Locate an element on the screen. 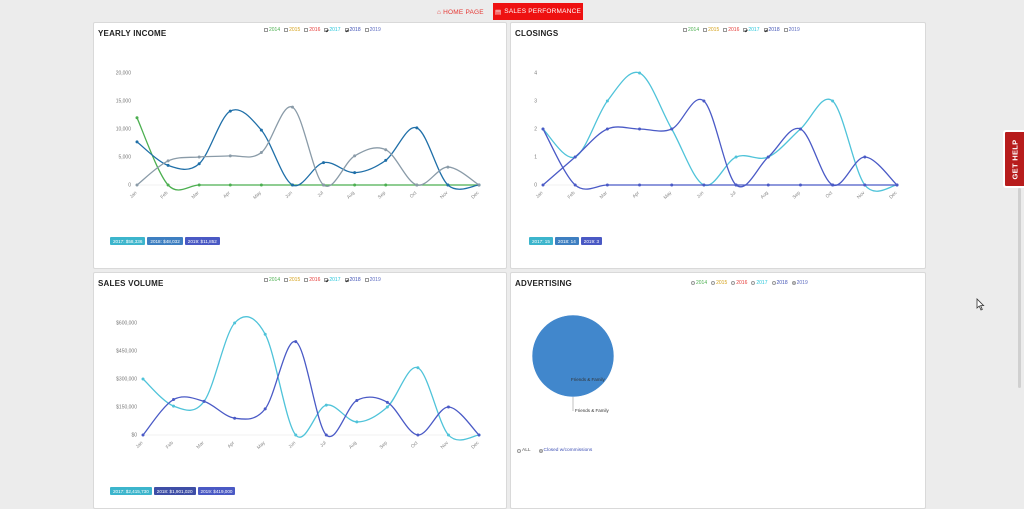 The image size is (1024, 509). filter-all-option: ALL is located at coordinates (524, 450).